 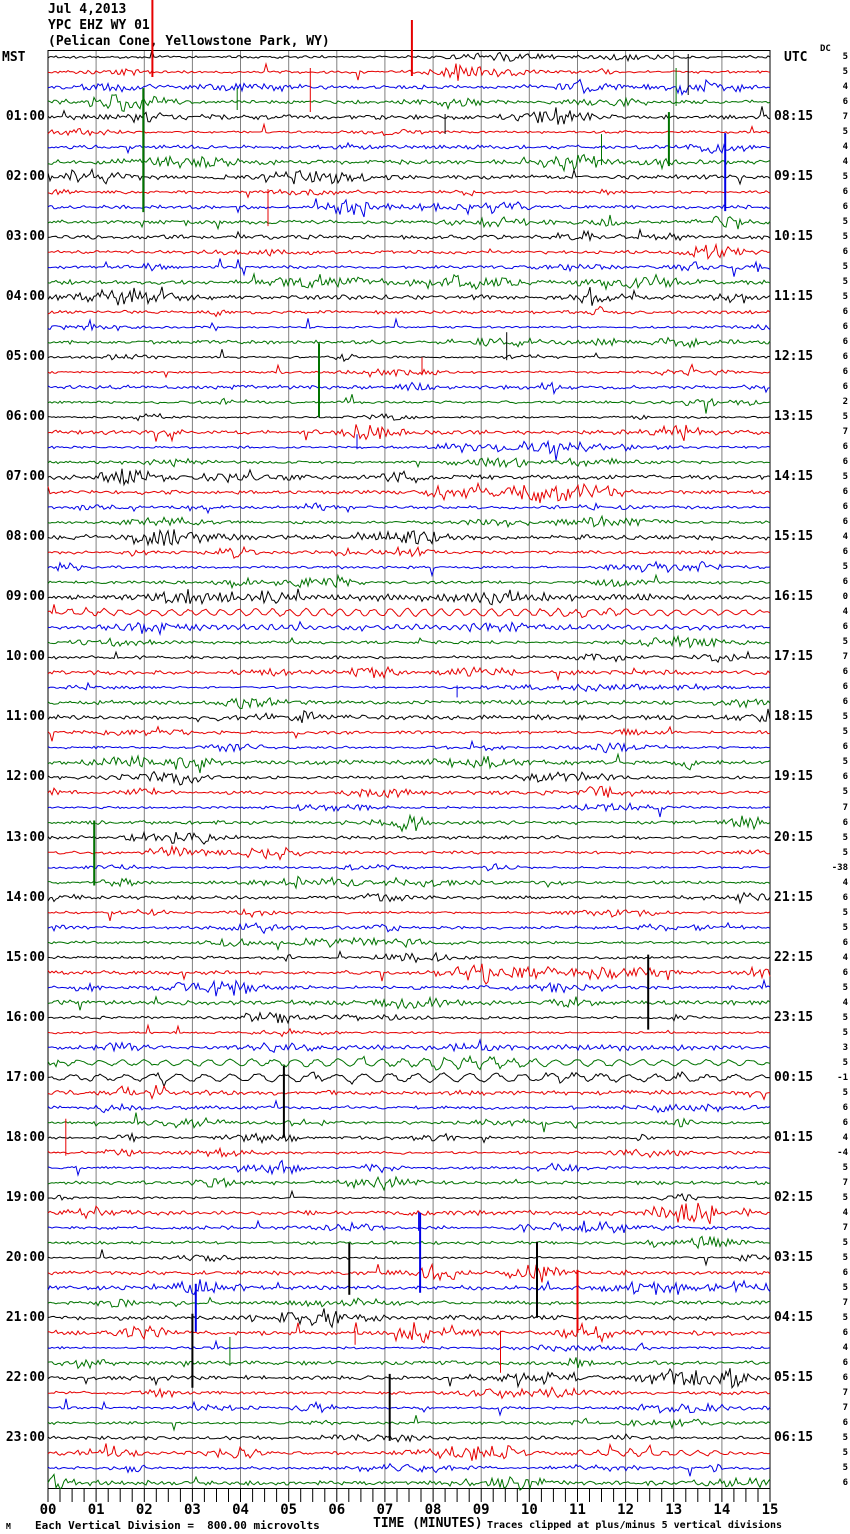 What do you see at coordinates (25, 477) in the screenshot?
I see `mst-hour-label: 07:00` at bounding box center [25, 477].